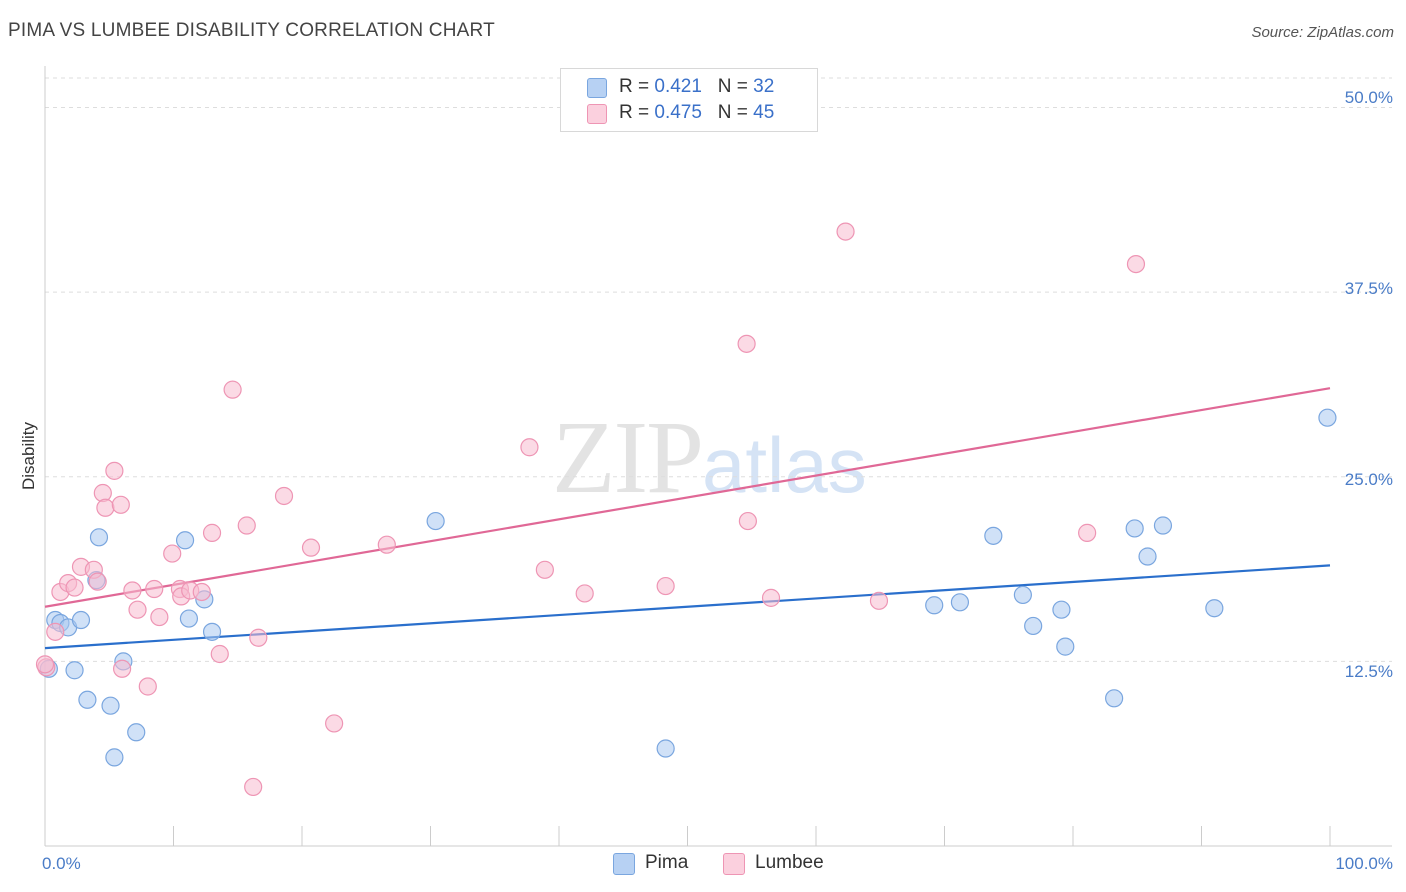 The image size is (1406, 892). What do you see at coordinates (678, 86) in the screenshot?
I see `r-value: 0.421` at bounding box center [678, 86].